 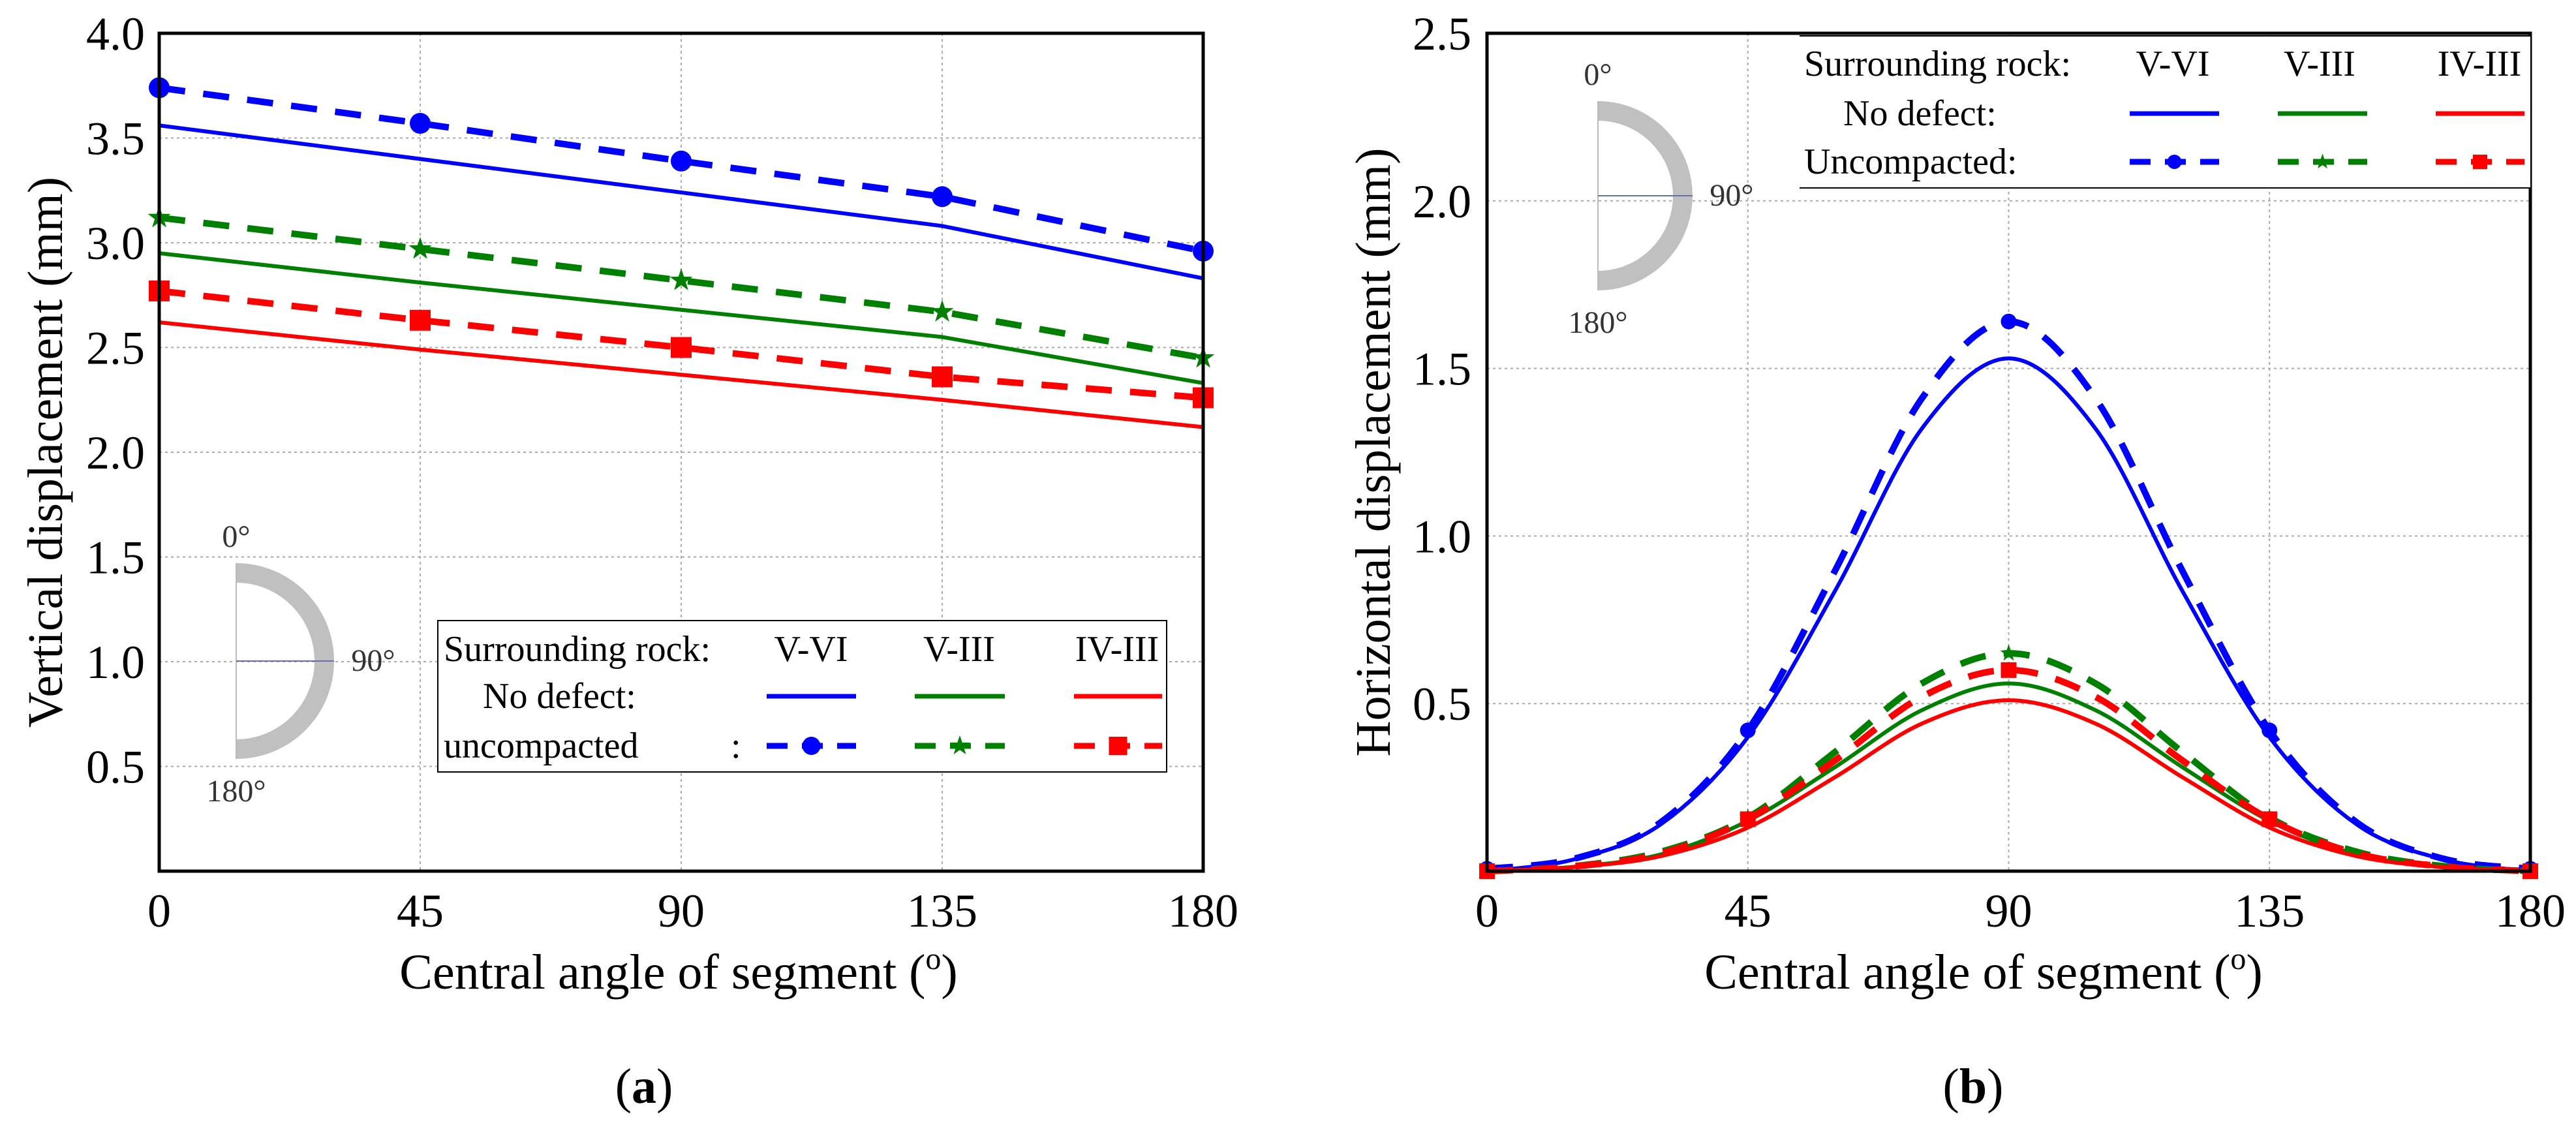 I want to click on panel-letter: a, so click(x=644, y=1086).